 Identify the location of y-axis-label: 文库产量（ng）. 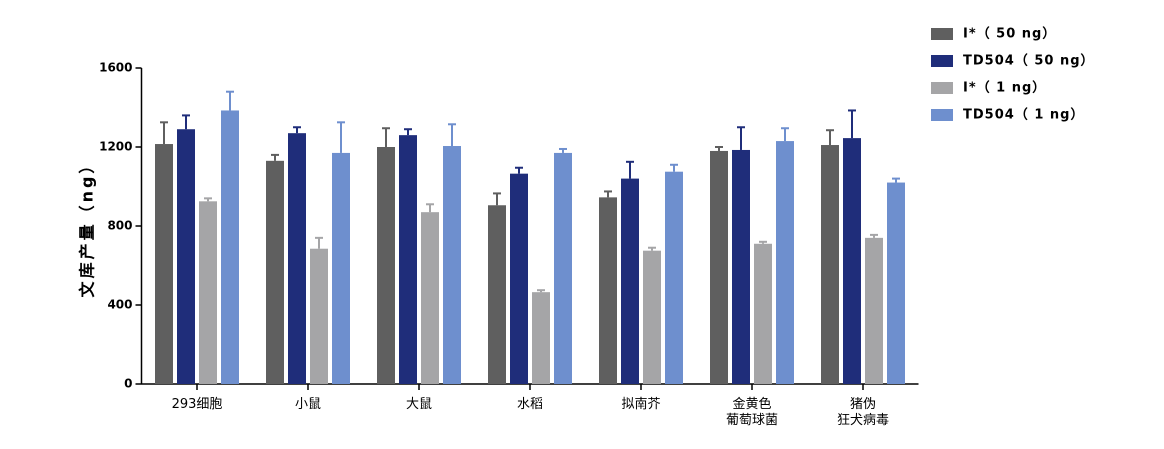
(87, 226).